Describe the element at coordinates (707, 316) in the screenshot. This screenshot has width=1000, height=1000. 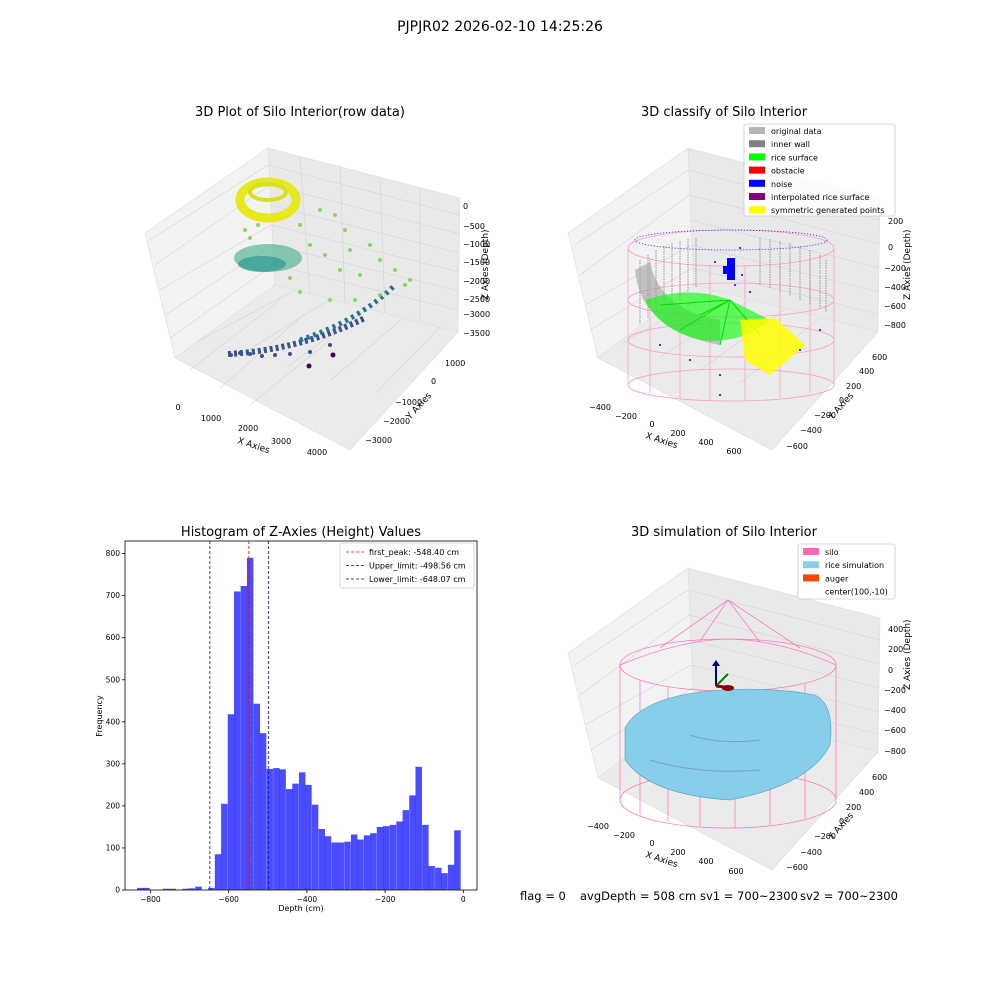
I see `rice-surface-points` at that location.